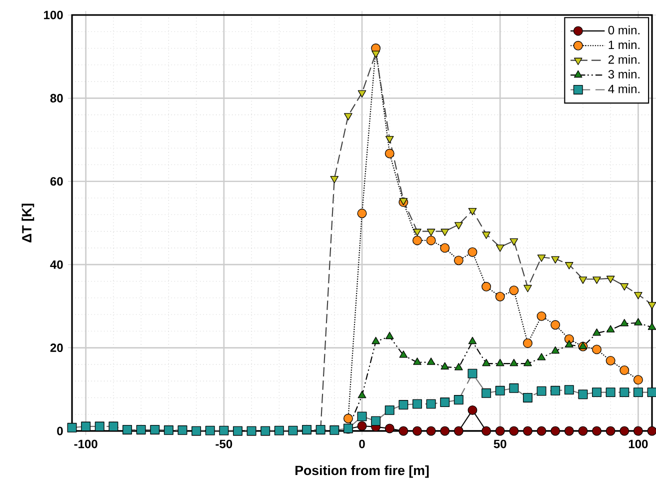  I want to click on x-tick-label: -50, so click(224, 444).